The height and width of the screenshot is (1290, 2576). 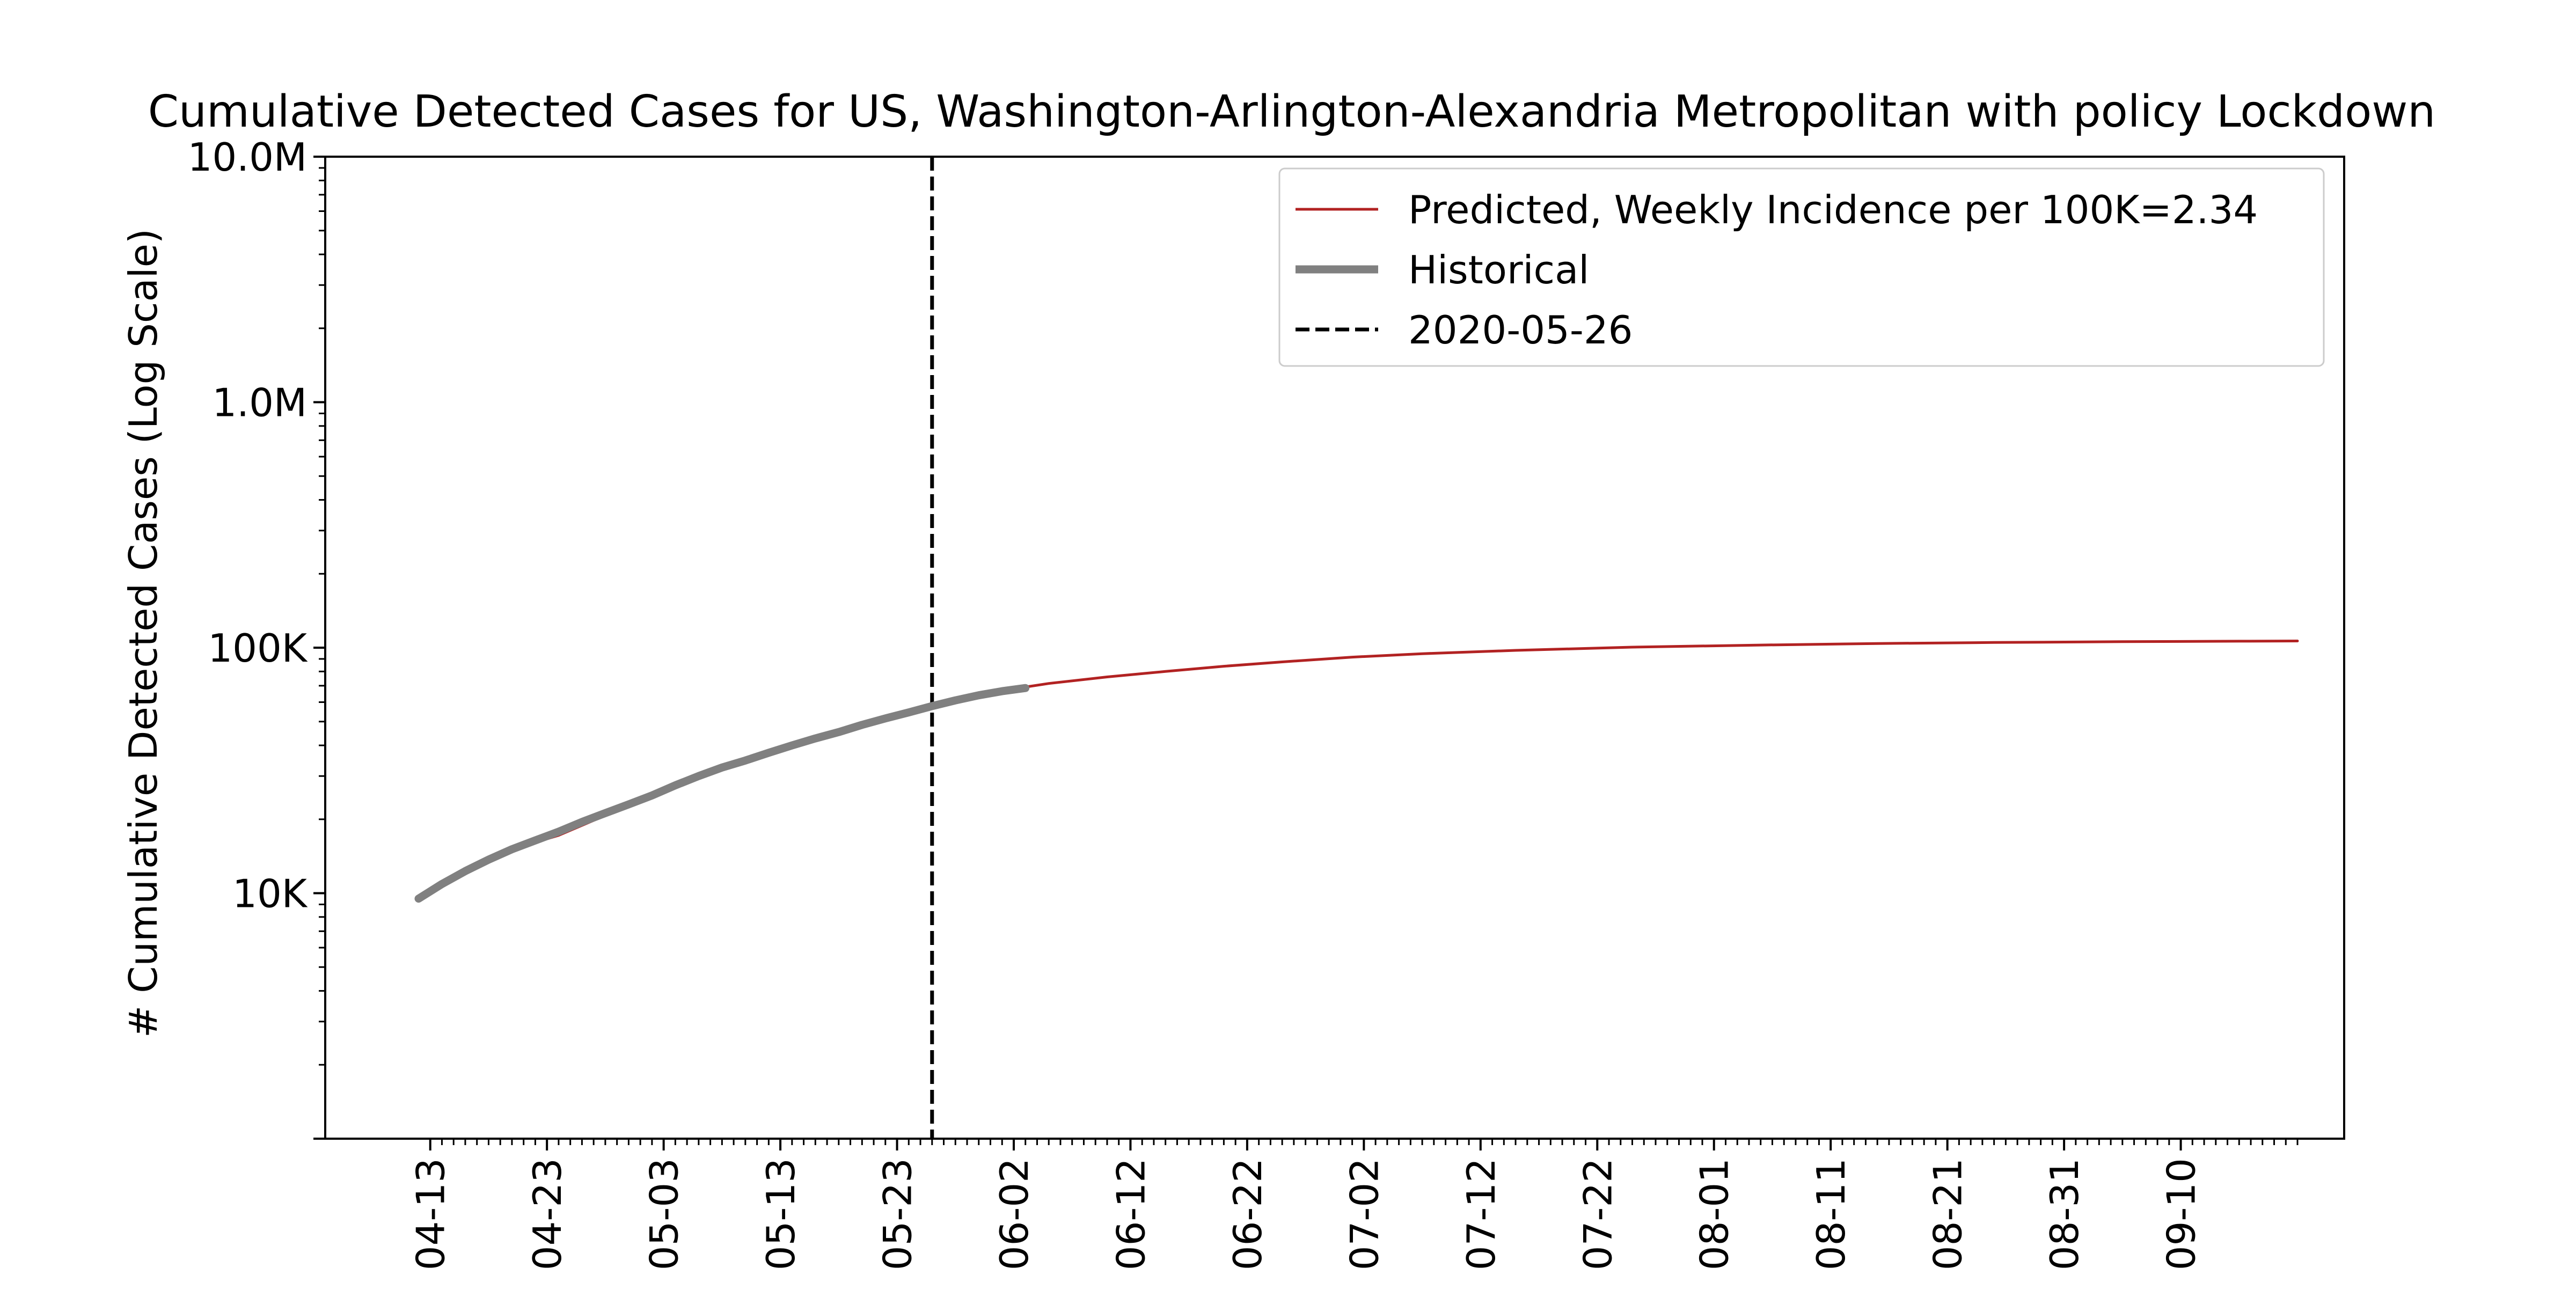 I want to click on predicted-series-line, so click(x=1358, y=770).